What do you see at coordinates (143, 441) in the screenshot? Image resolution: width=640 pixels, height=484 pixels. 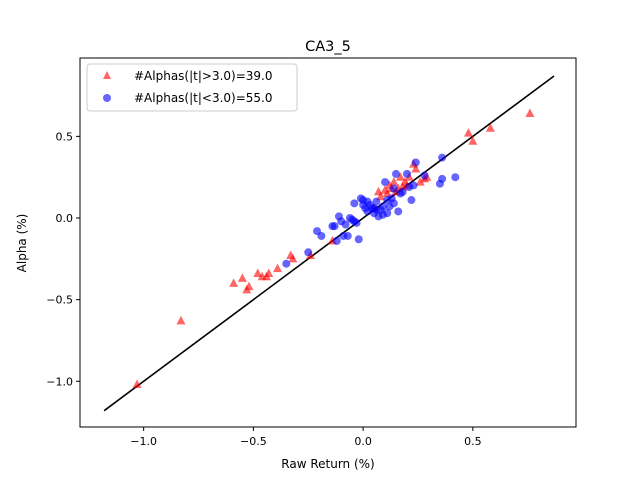 I see `x-tick-label: −1.0` at bounding box center [143, 441].